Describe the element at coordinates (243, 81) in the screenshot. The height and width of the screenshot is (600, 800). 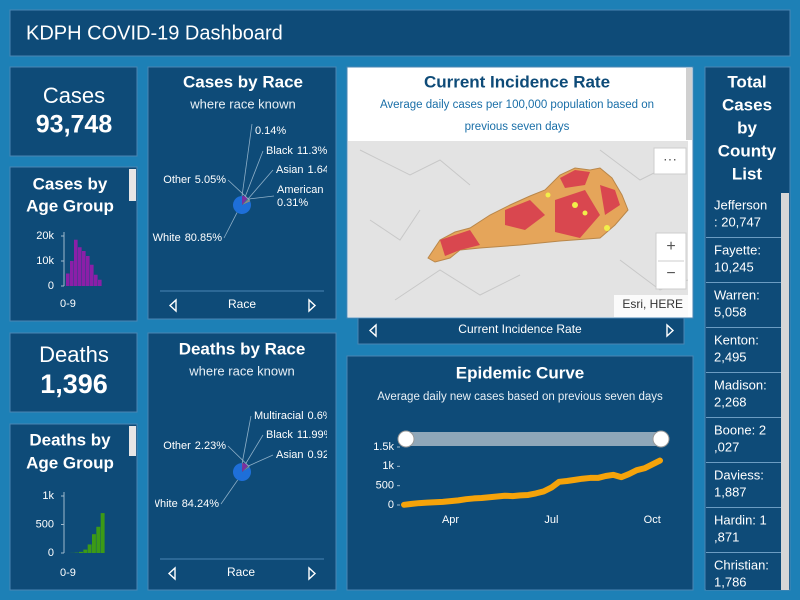
I see `panel-title: Cases by Race` at that location.